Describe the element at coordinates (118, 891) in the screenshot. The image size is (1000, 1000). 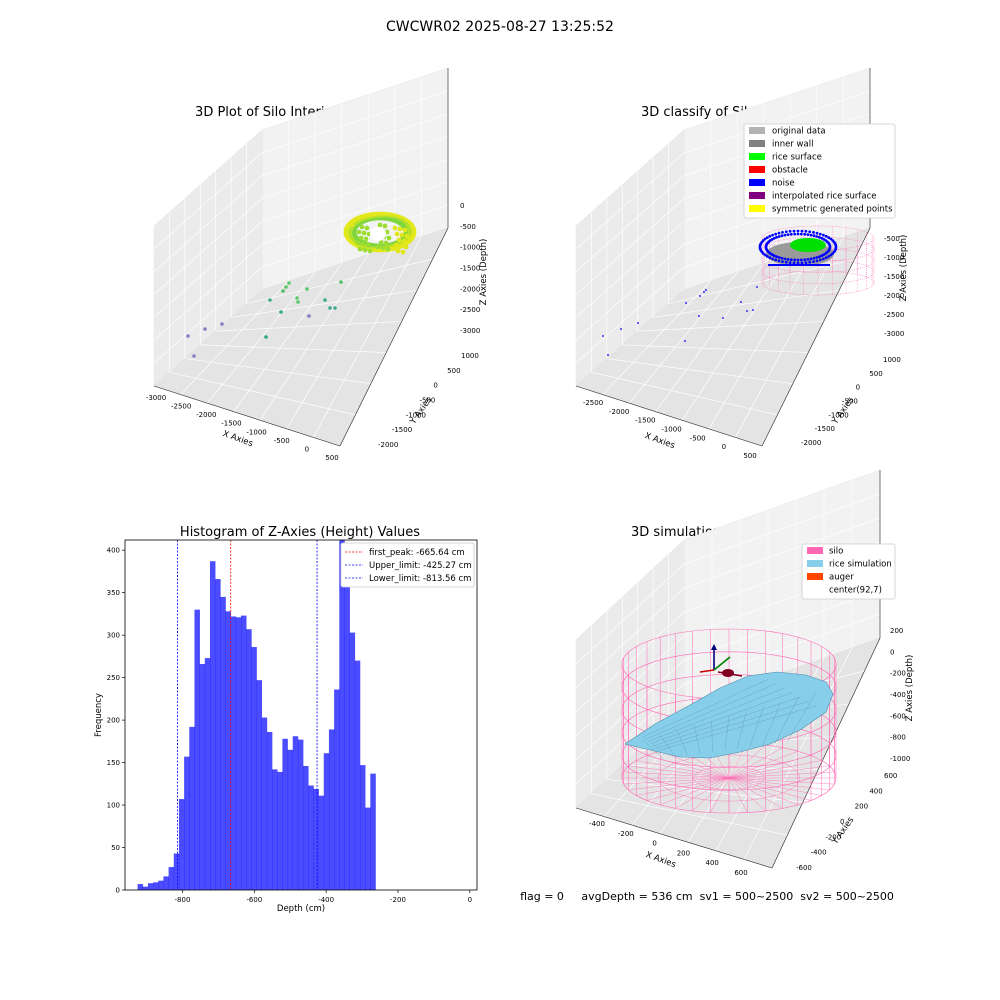
I see `y-tick-label: 0` at that location.